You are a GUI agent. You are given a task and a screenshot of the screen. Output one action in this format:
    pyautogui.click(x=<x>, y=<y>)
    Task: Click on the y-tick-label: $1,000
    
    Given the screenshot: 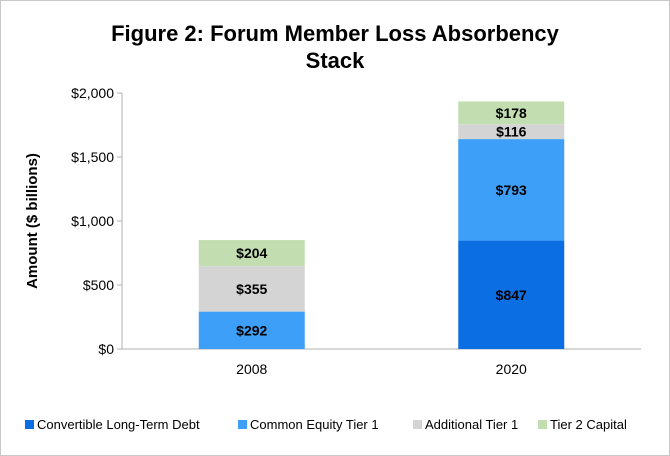 What is the action you would take?
    pyautogui.click(x=92, y=221)
    